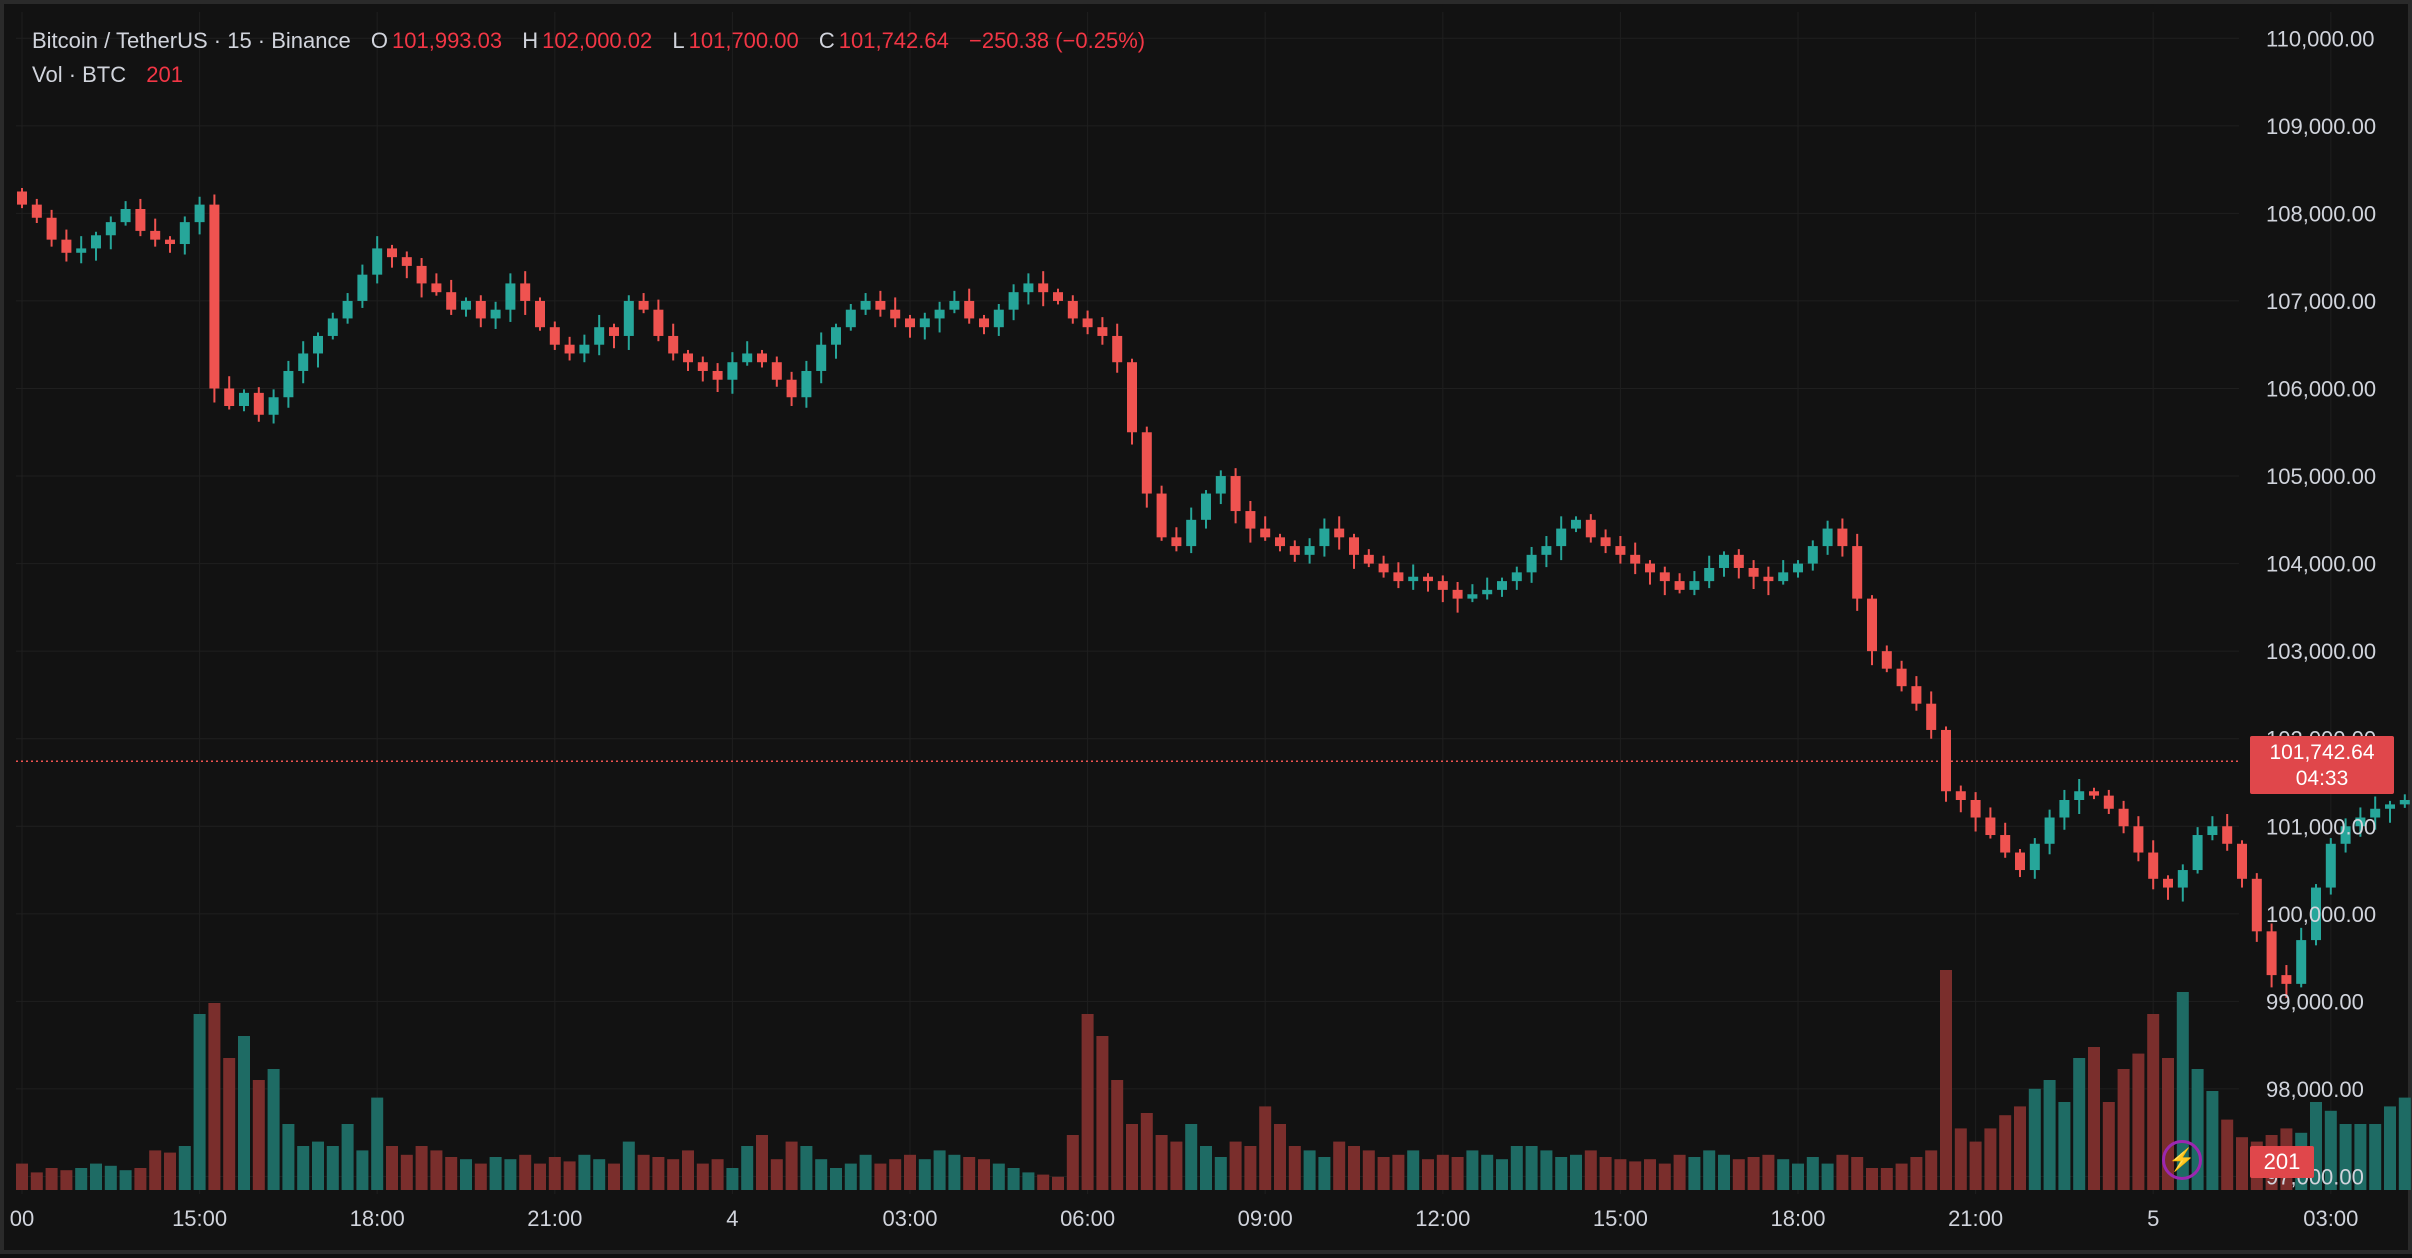 Image resolution: width=2412 pixels, height=1258 pixels. I want to click on lightning-bolt-icon: ⚡, so click(2182, 1160).